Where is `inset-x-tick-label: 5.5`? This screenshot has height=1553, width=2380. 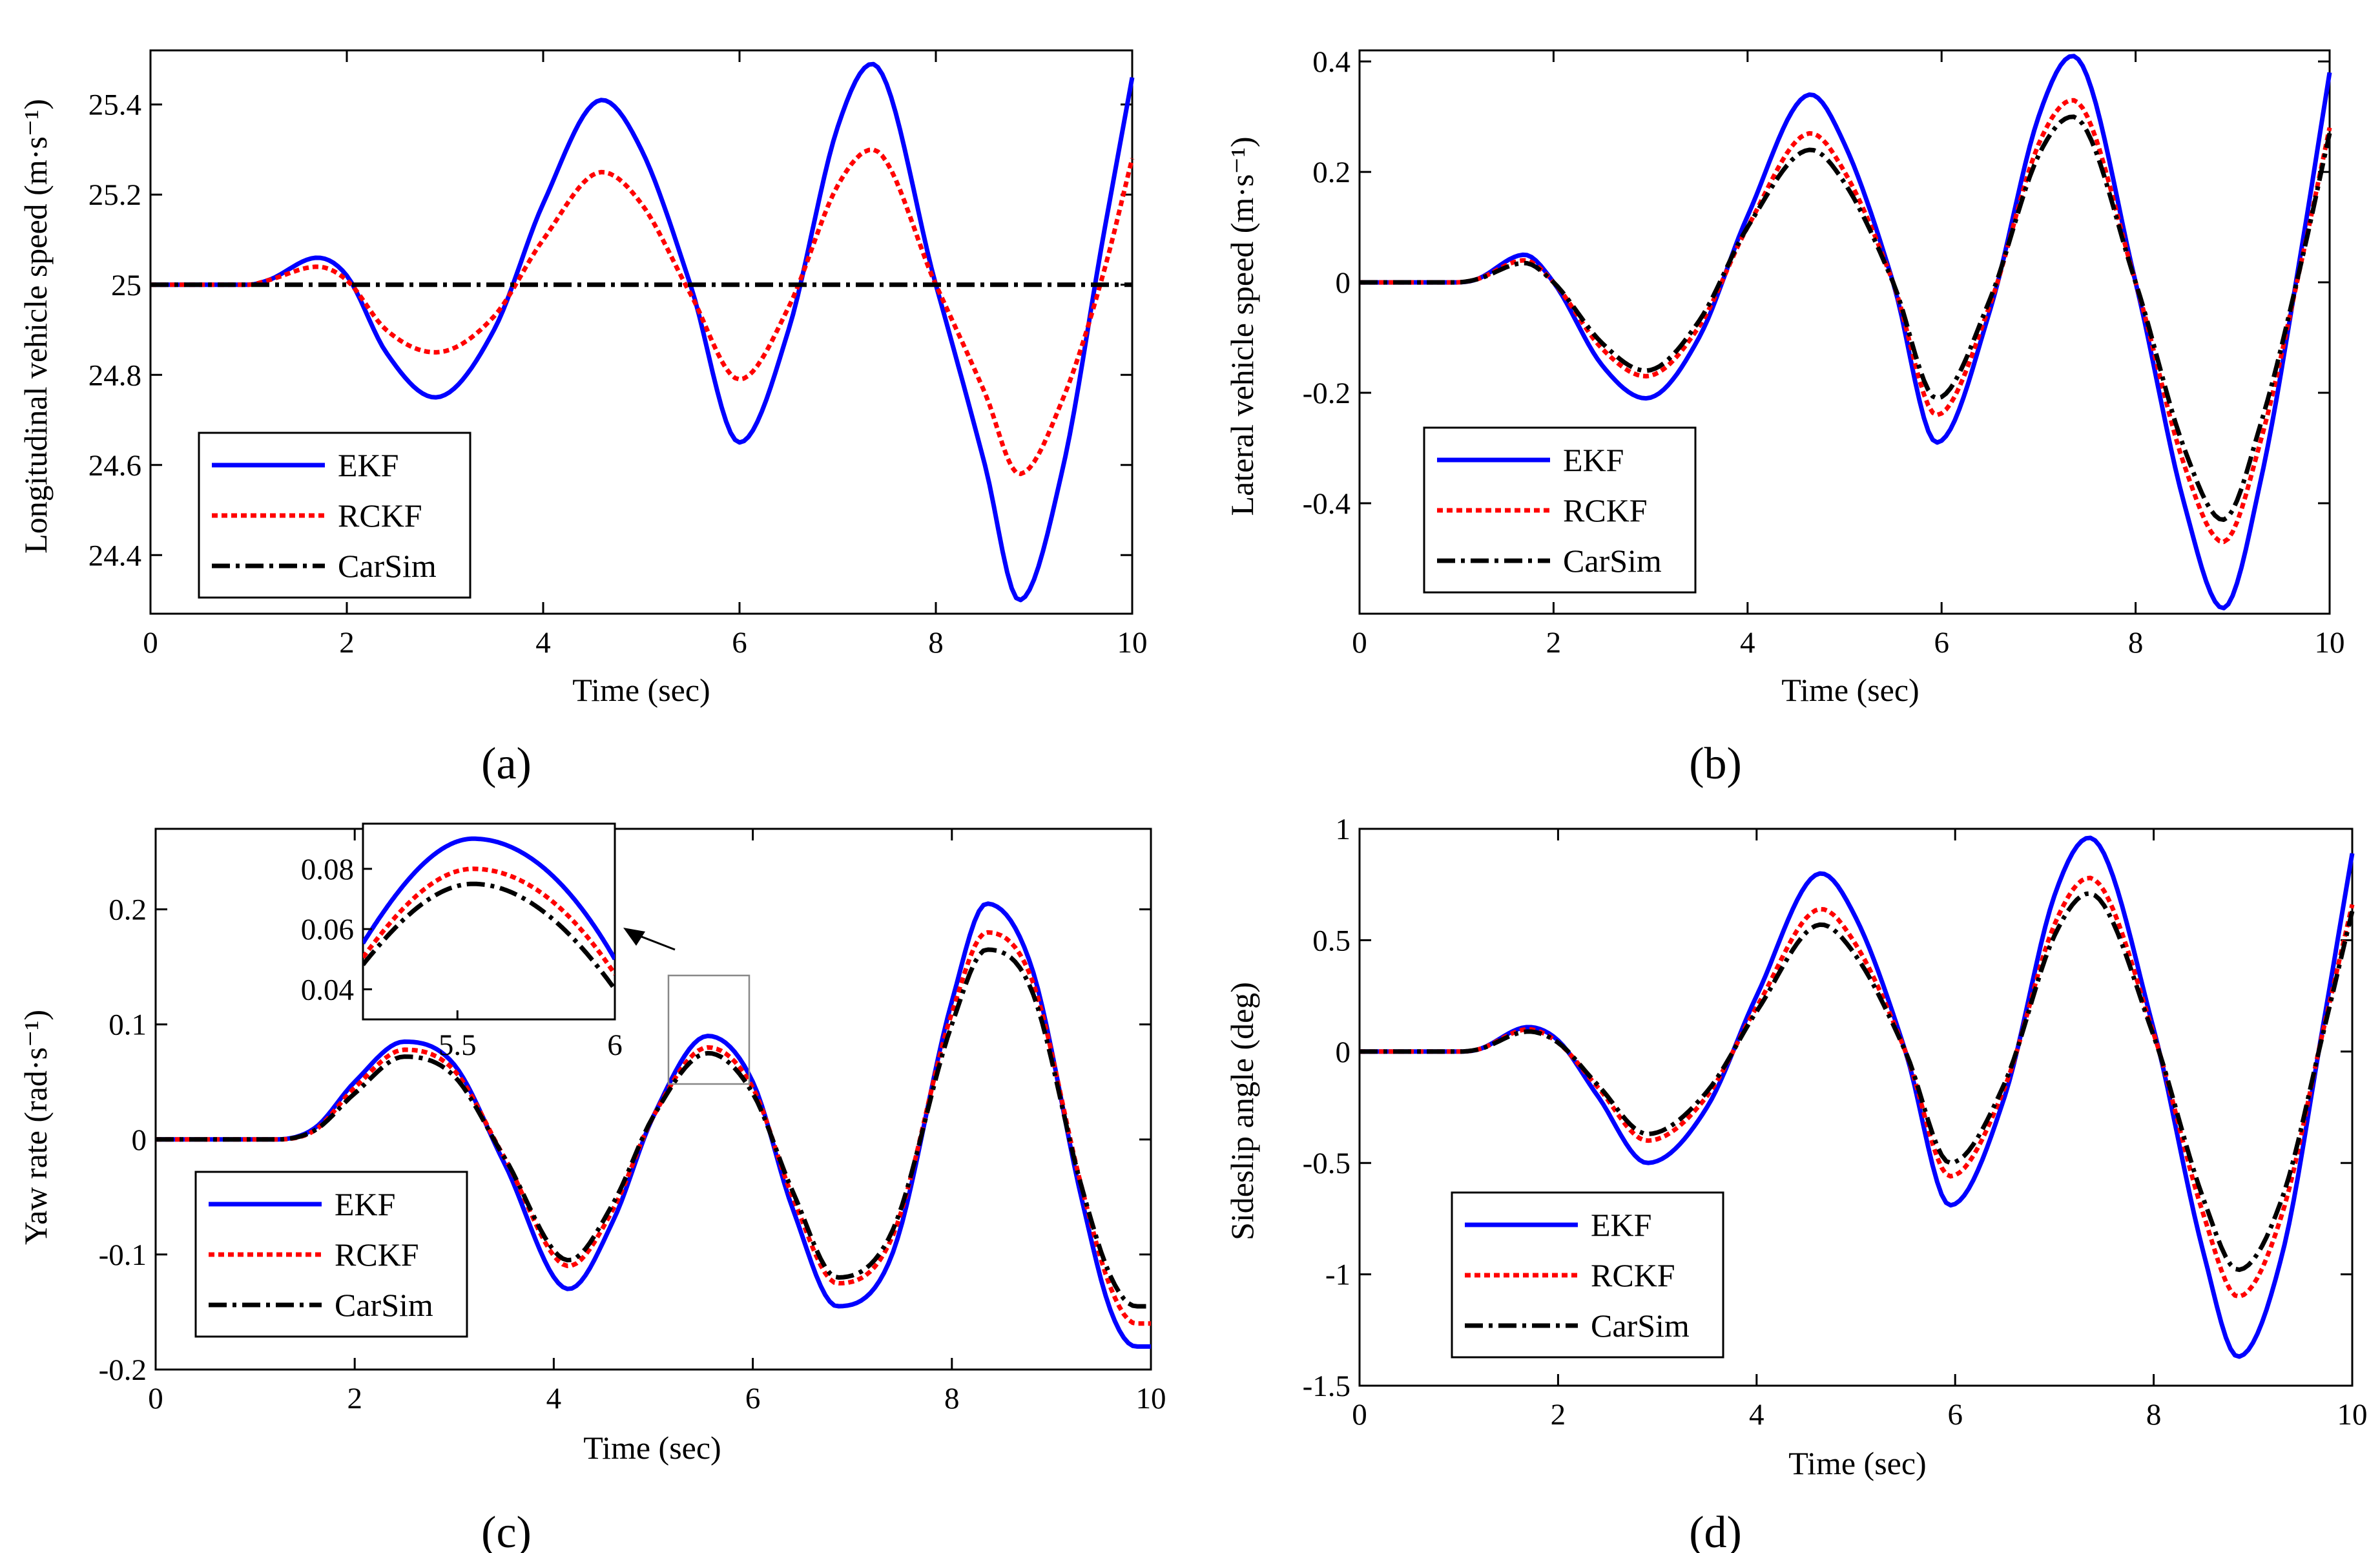 inset-x-tick-label: 5.5 is located at coordinates (458, 1045).